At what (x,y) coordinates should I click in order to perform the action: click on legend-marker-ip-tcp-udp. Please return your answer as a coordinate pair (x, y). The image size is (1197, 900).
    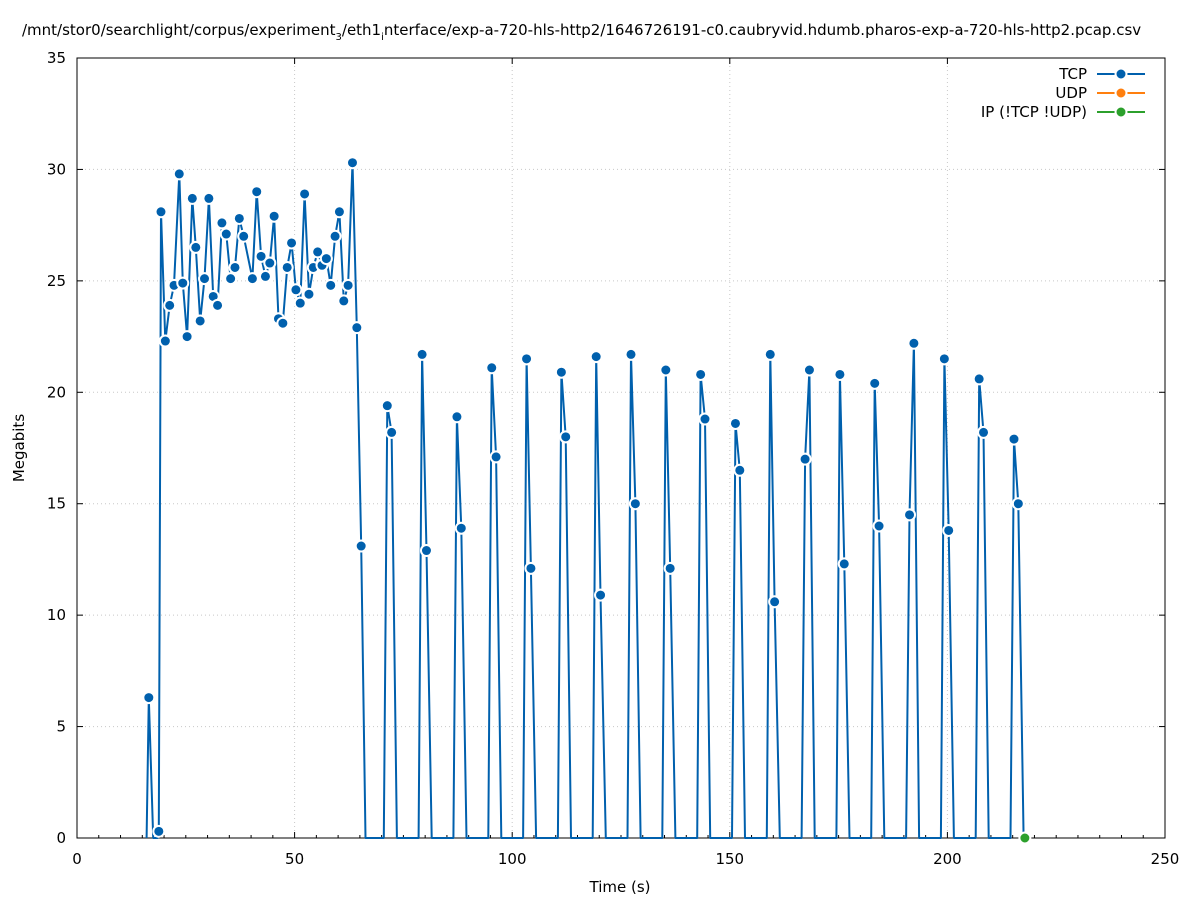
    Looking at the image, I should click on (1121, 112).